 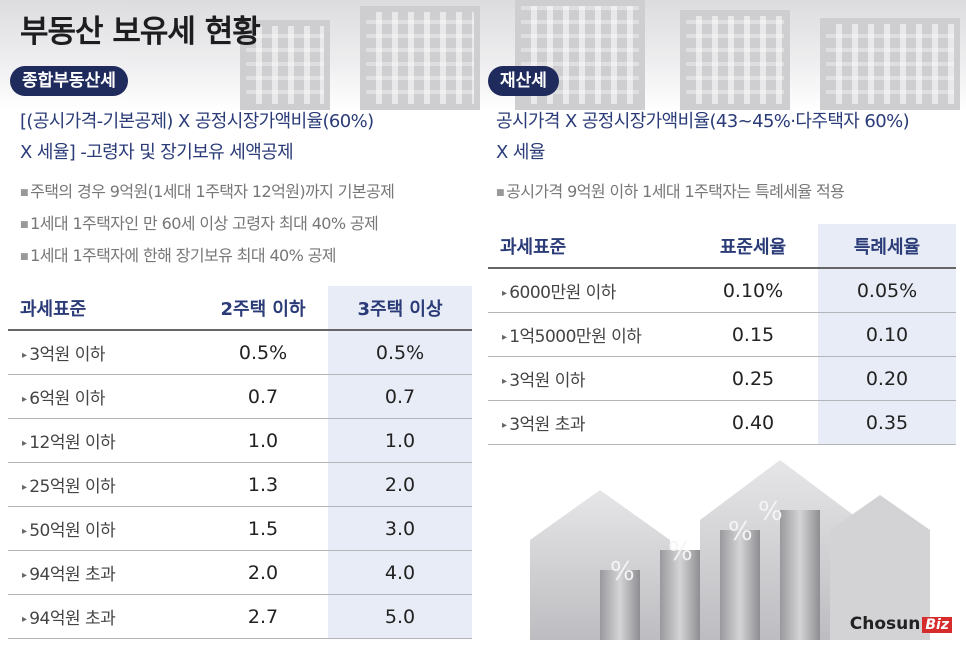 I want to click on bracket-cell: 3억원 초과, so click(x=588, y=422).